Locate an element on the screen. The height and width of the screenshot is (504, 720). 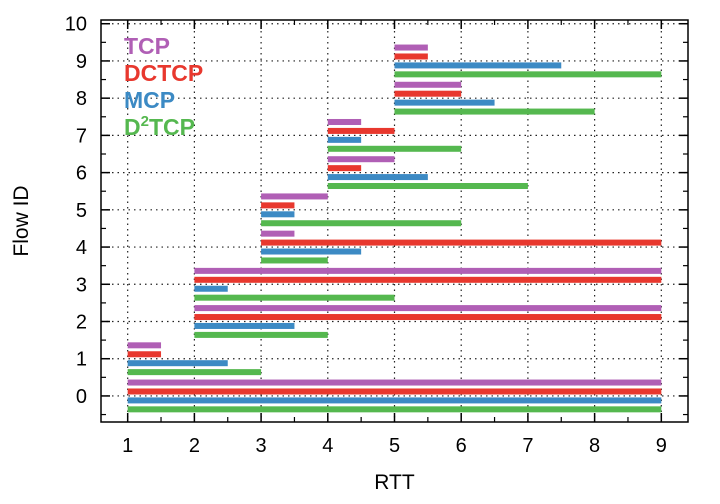
x-tick-label: 9 is located at coordinates (661, 446).